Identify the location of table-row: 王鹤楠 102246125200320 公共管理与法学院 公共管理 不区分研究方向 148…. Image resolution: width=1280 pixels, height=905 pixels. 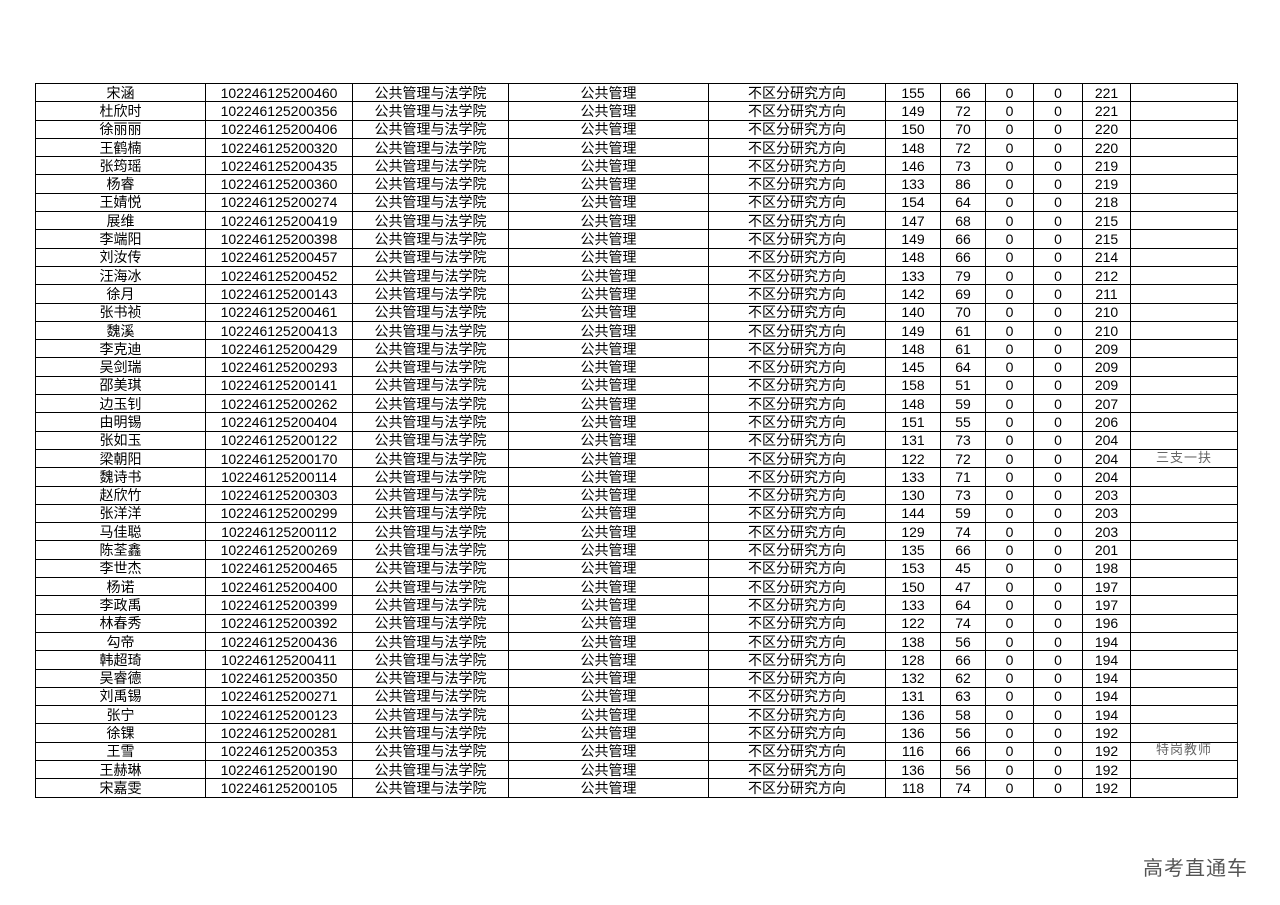
(636, 147).